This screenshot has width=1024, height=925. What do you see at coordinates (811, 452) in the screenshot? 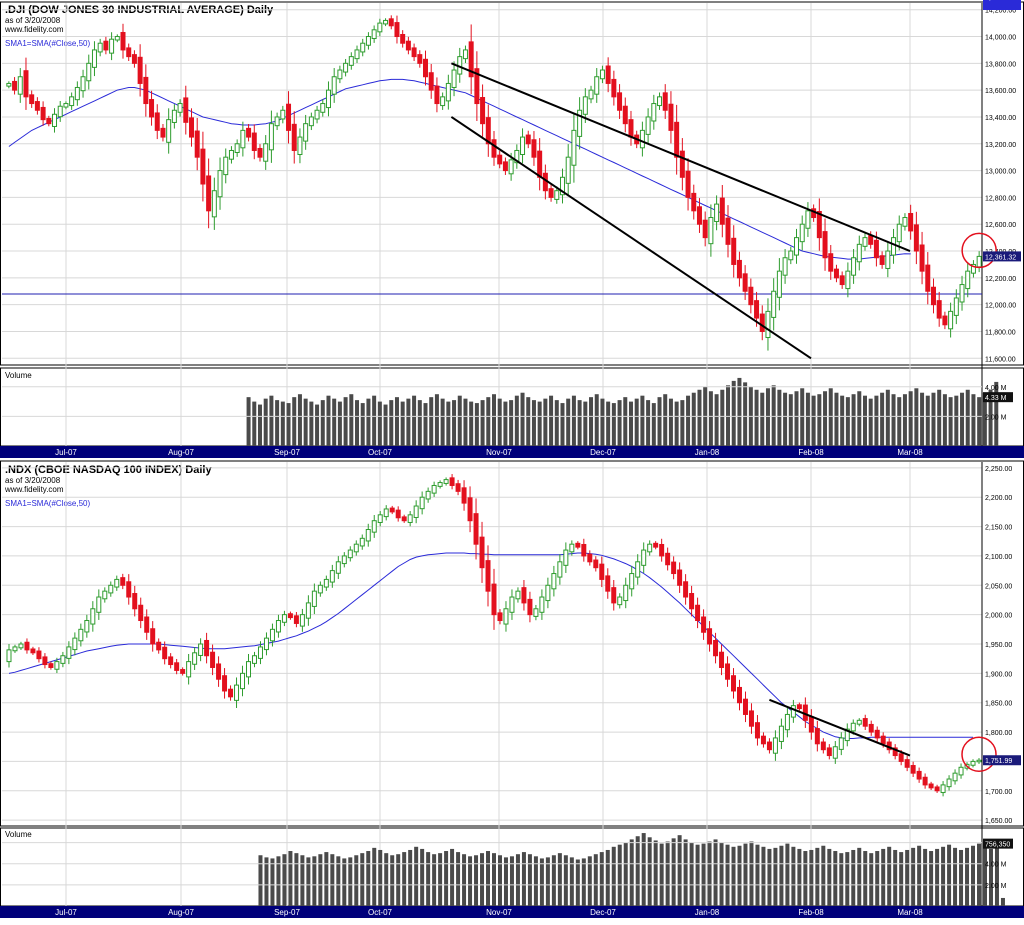
I see `dji-x-tick-label: Feb-08` at bounding box center [811, 452].